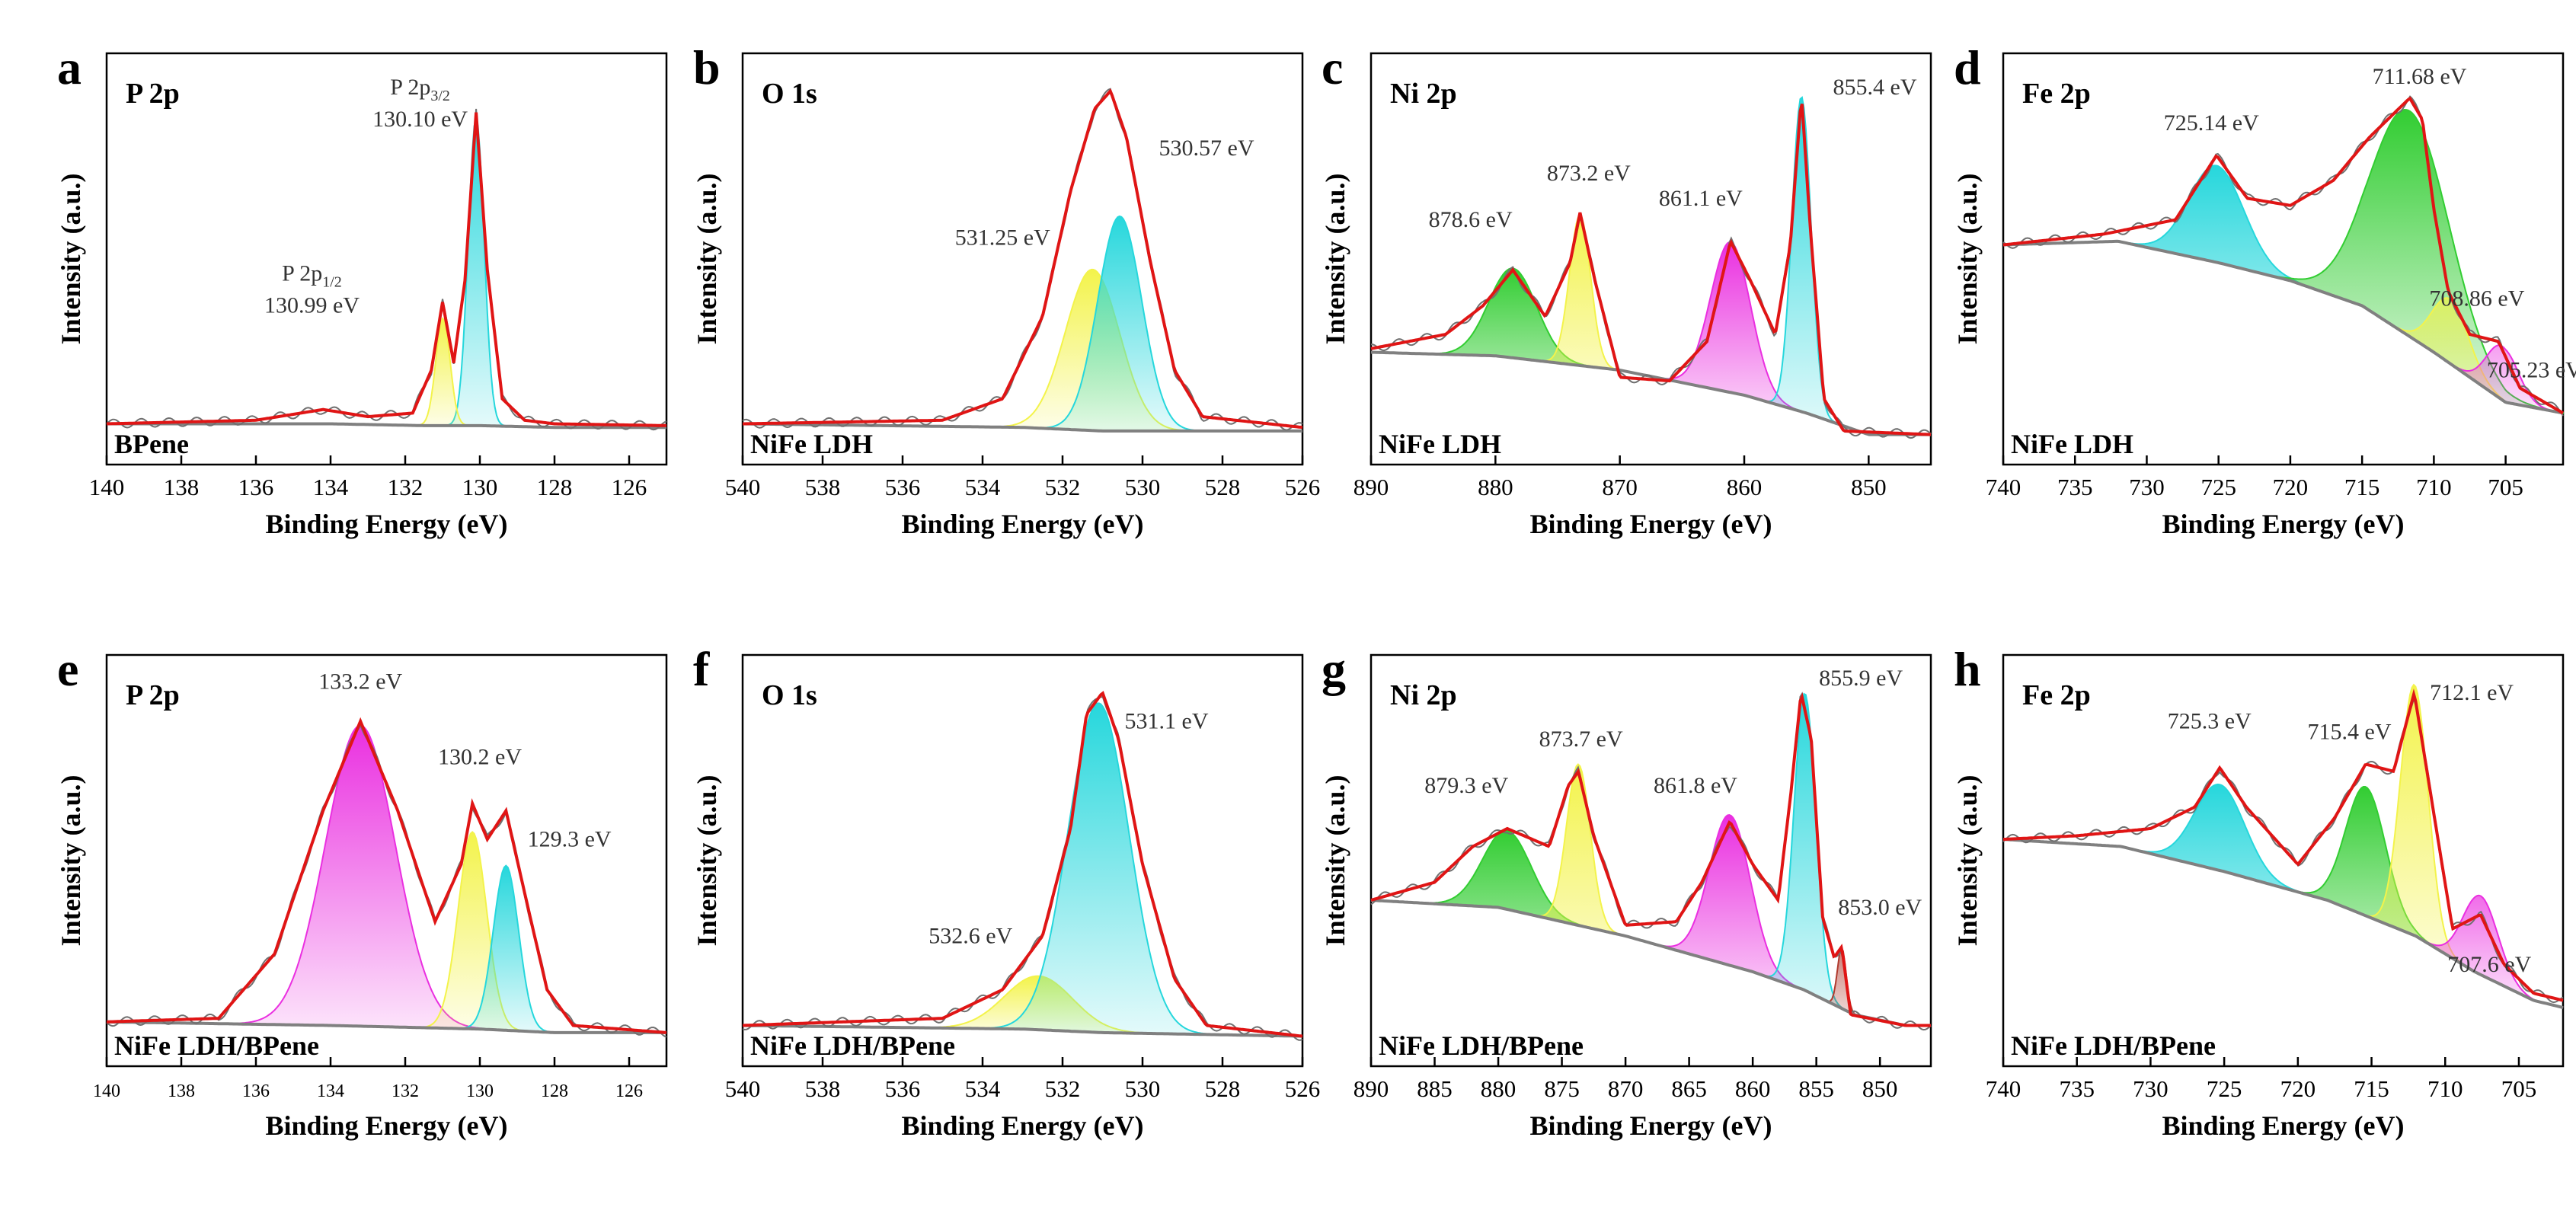 The image size is (2576, 1217). Describe the element at coordinates (1968, 669) in the screenshot. I see `panel-letter: h` at that location.